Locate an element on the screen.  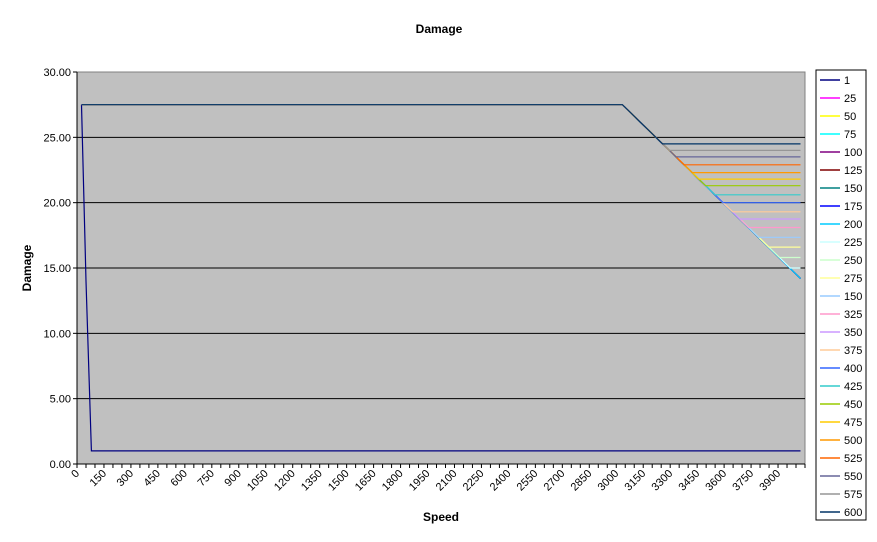
legend-label: 425 is located at coordinates (853, 387).